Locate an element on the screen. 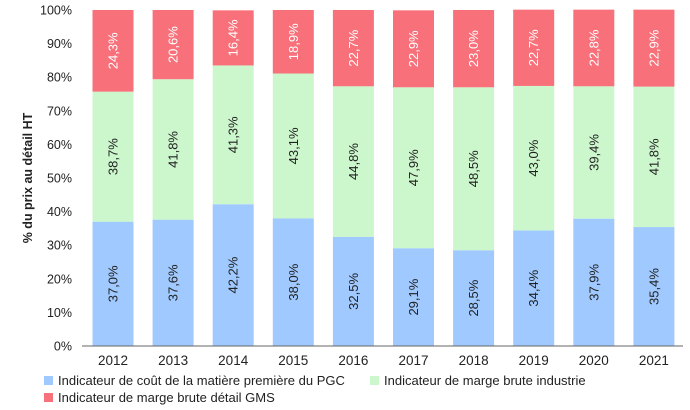  y-tick-label: 60% is located at coordinates (59, 145).